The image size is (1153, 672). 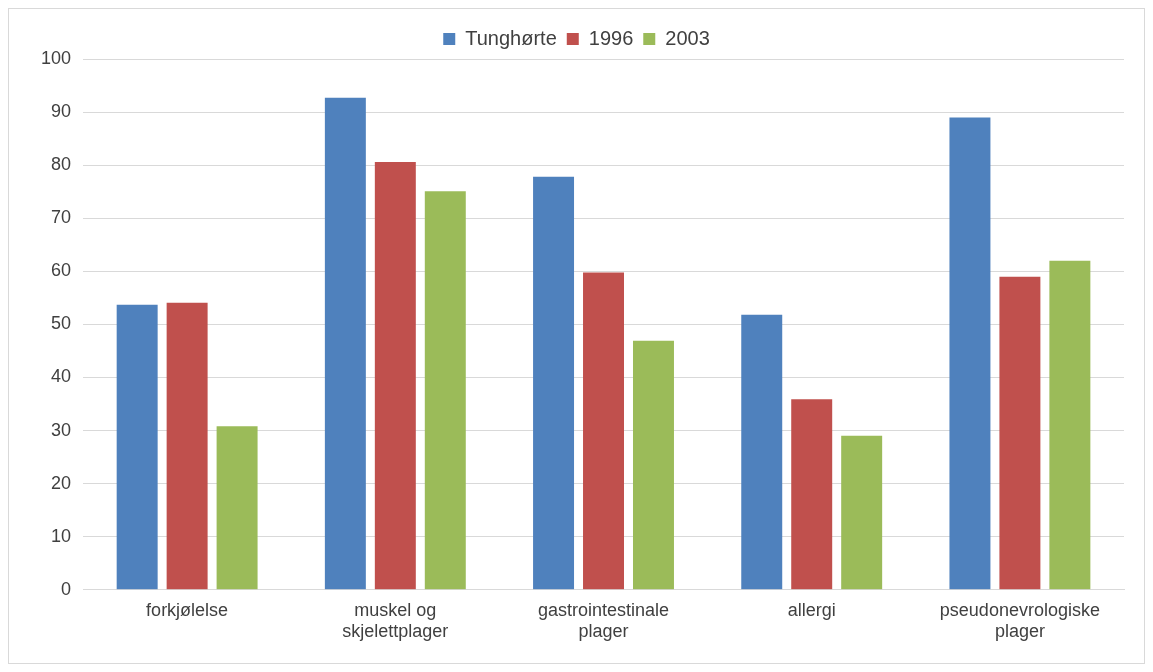 What do you see at coordinates (61, 111) in the screenshot?
I see `y-tick-label: 90` at bounding box center [61, 111].